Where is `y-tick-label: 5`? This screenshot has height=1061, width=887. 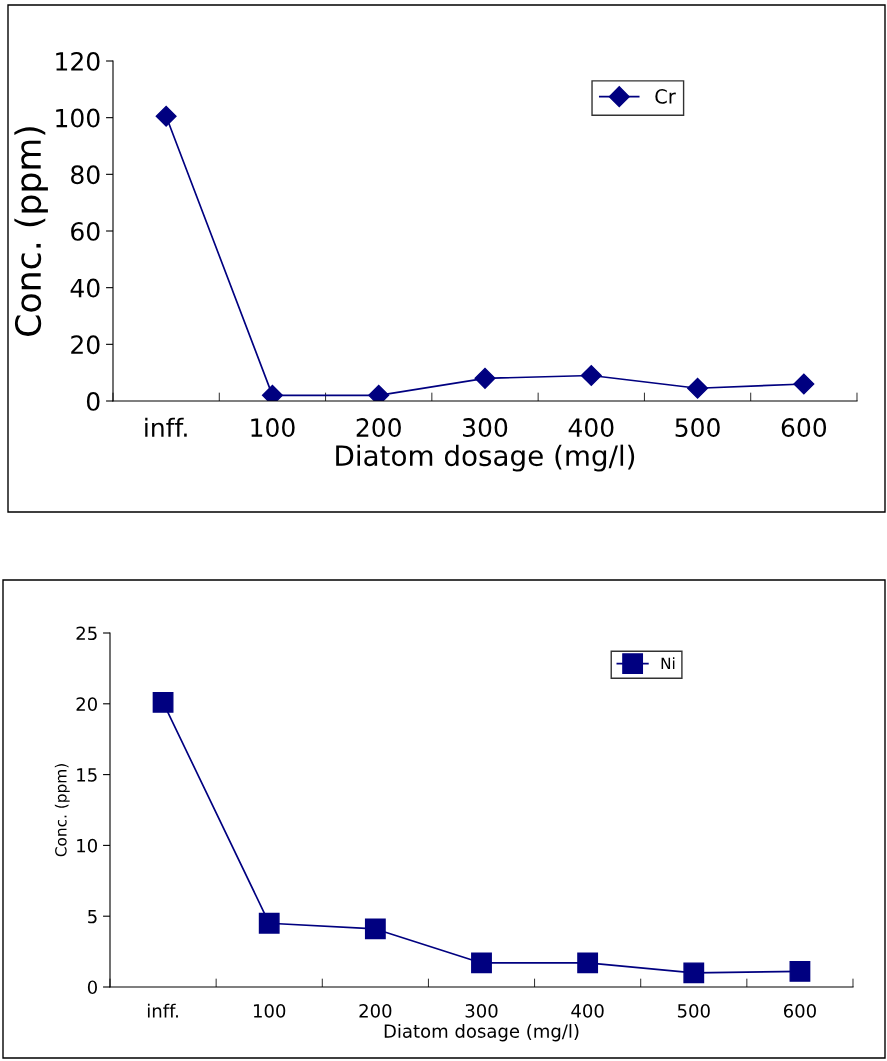 y-tick-label: 5 is located at coordinates (92, 916).